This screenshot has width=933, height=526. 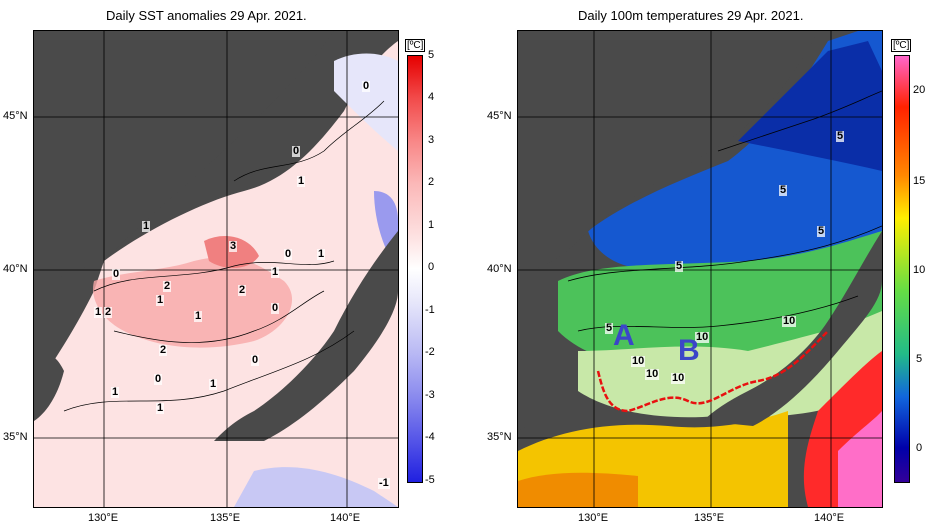 What do you see at coordinates (689, 350) in the screenshot?
I see `region-label-b: B` at bounding box center [689, 350].